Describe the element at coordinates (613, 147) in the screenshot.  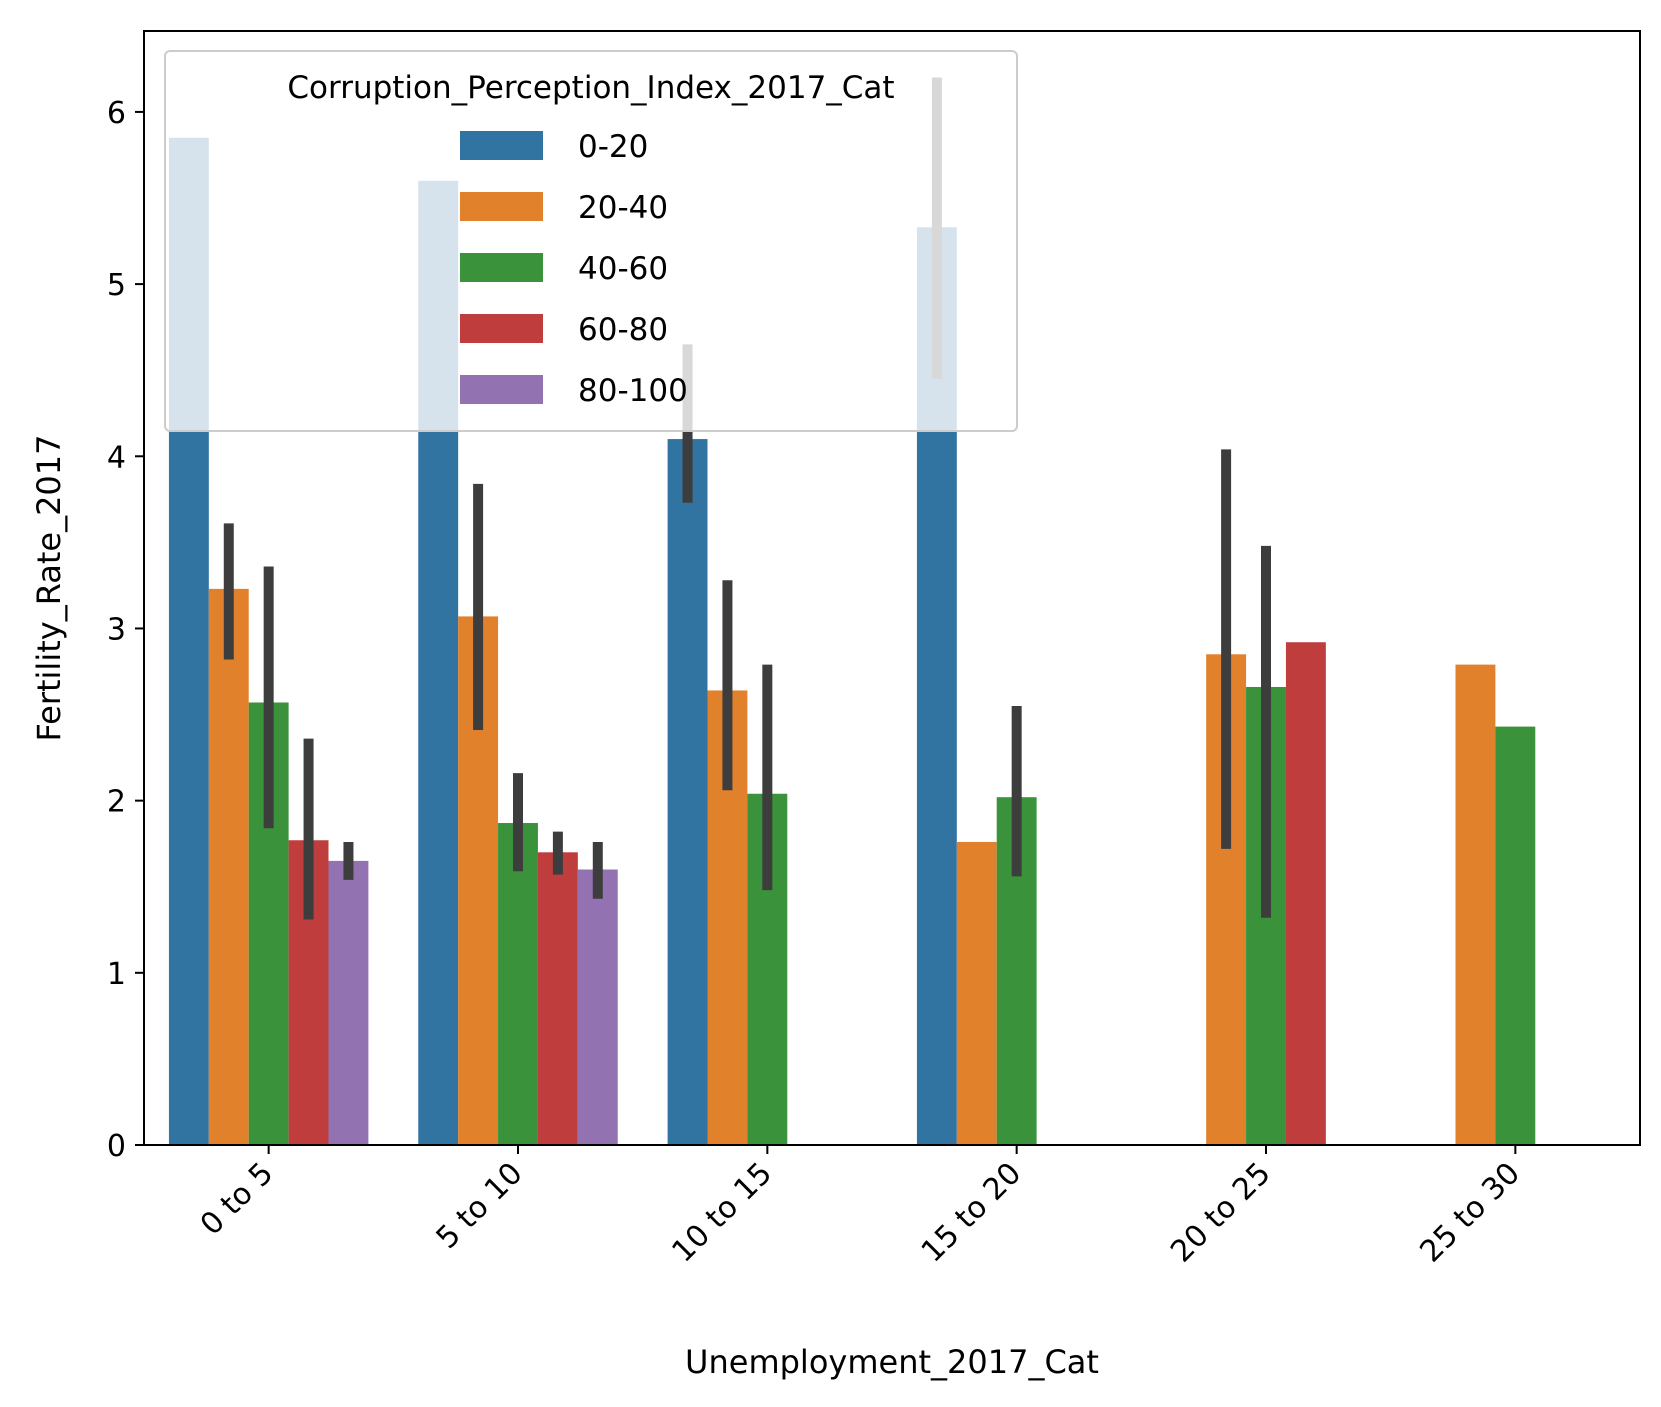
I see `legend-label-0-20: 0-20` at that location.